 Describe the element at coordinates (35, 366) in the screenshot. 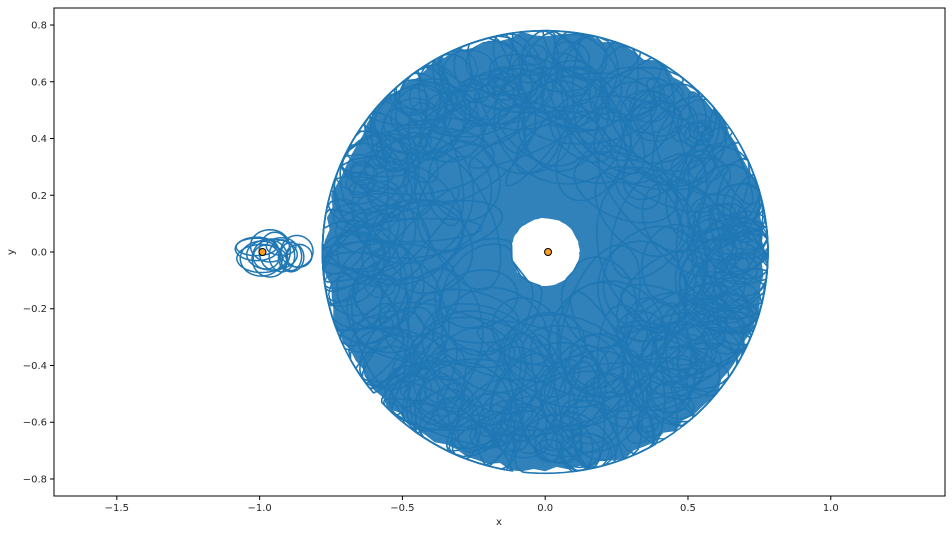

I see `y-tick-label: −0.4` at that location.